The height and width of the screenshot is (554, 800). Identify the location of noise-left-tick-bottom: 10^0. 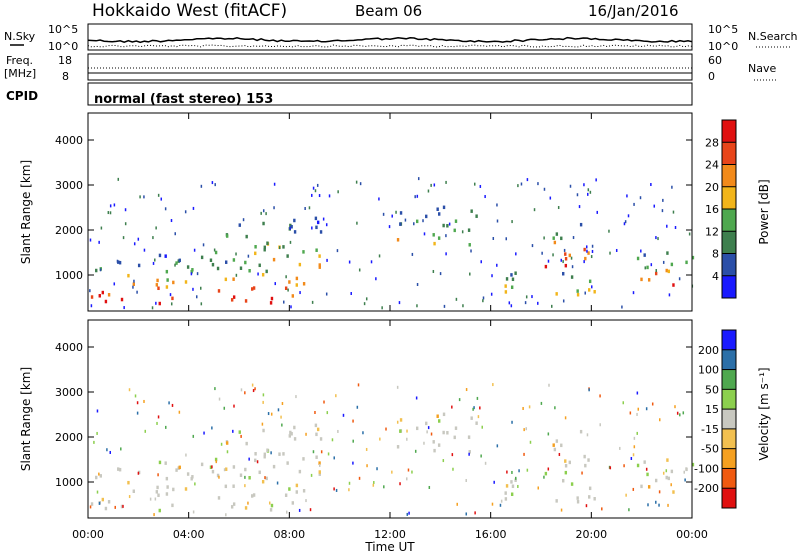
(63, 46).